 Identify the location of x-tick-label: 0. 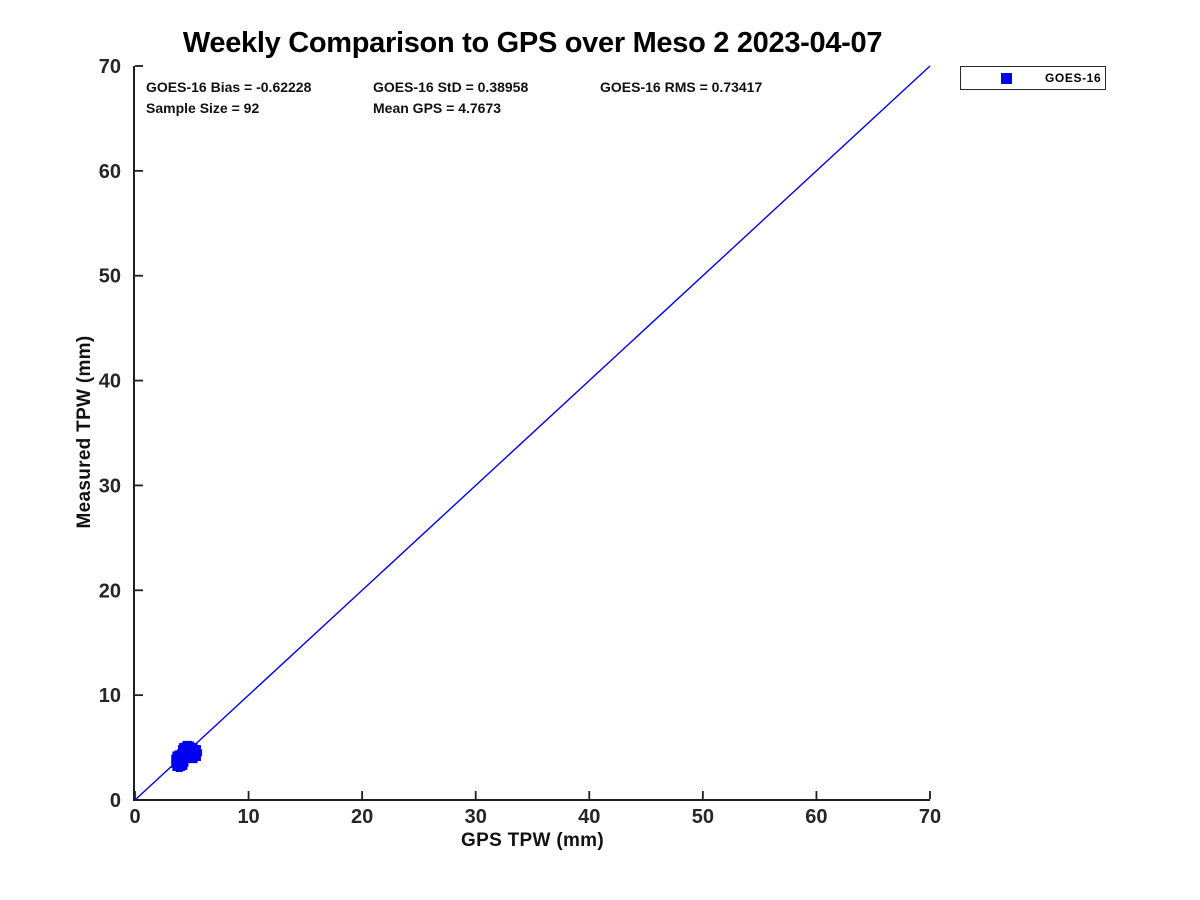
(134, 817).